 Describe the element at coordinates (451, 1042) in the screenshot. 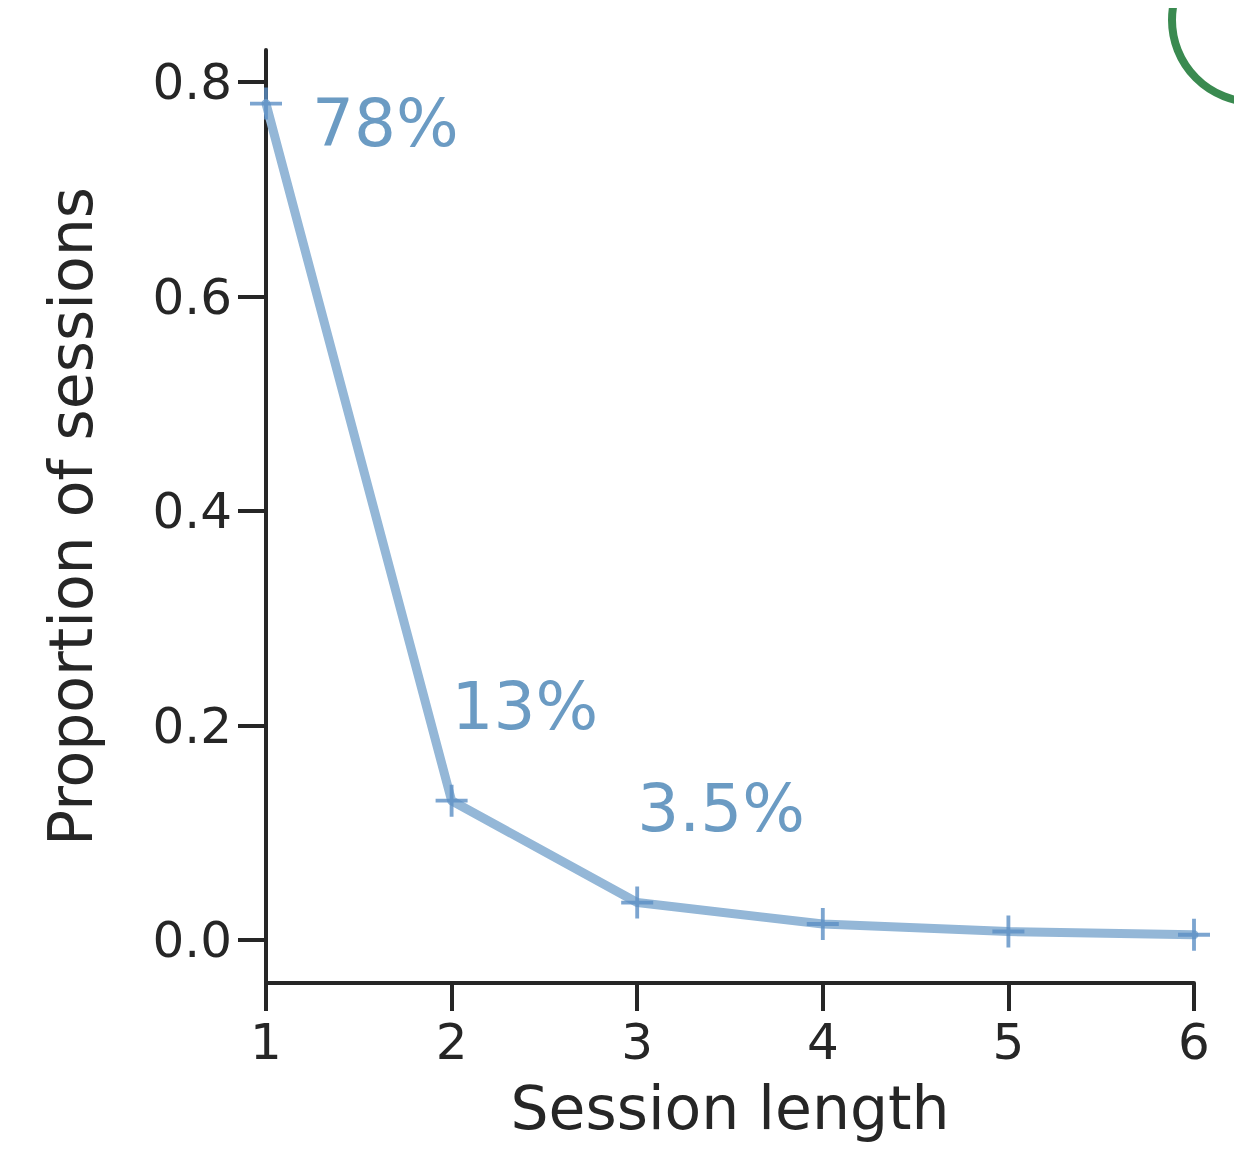

I see `x-tick-label: 2` at that location.